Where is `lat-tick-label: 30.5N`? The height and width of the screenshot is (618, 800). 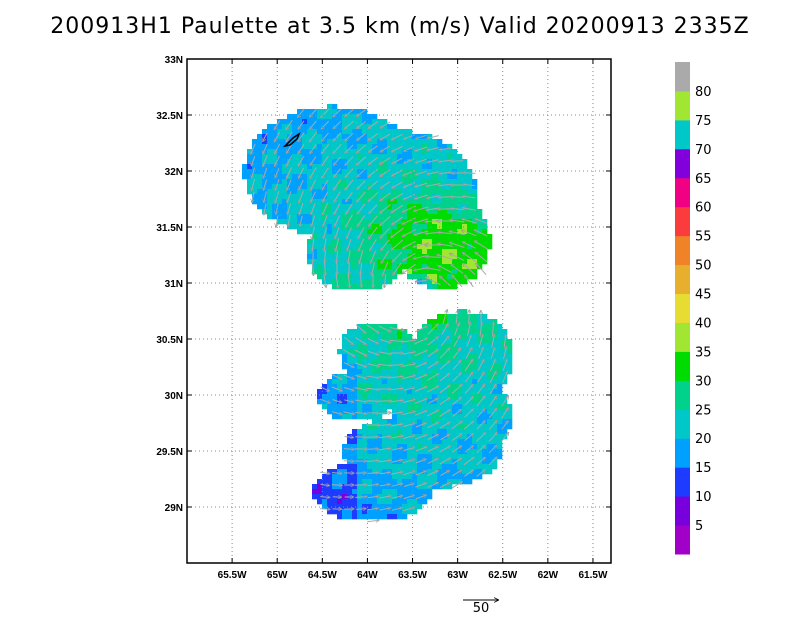 lat-tick-label: 30.5N is located at coordinates (169, 340).